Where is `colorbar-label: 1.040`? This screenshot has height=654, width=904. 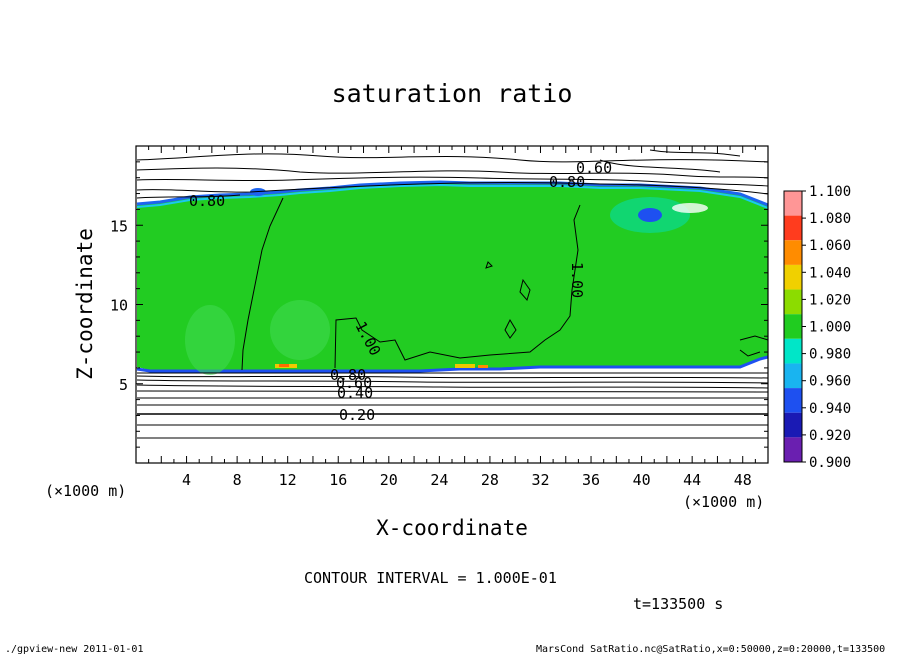
colorbar-label: 1.040 is located at coordinates (830, 273).